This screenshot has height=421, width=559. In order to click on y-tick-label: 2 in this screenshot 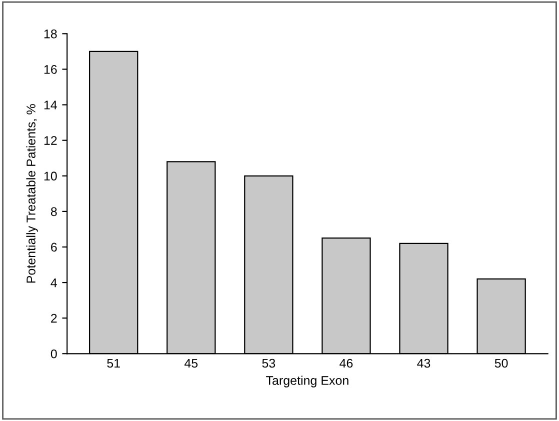, I will do `click(54, 318)`.